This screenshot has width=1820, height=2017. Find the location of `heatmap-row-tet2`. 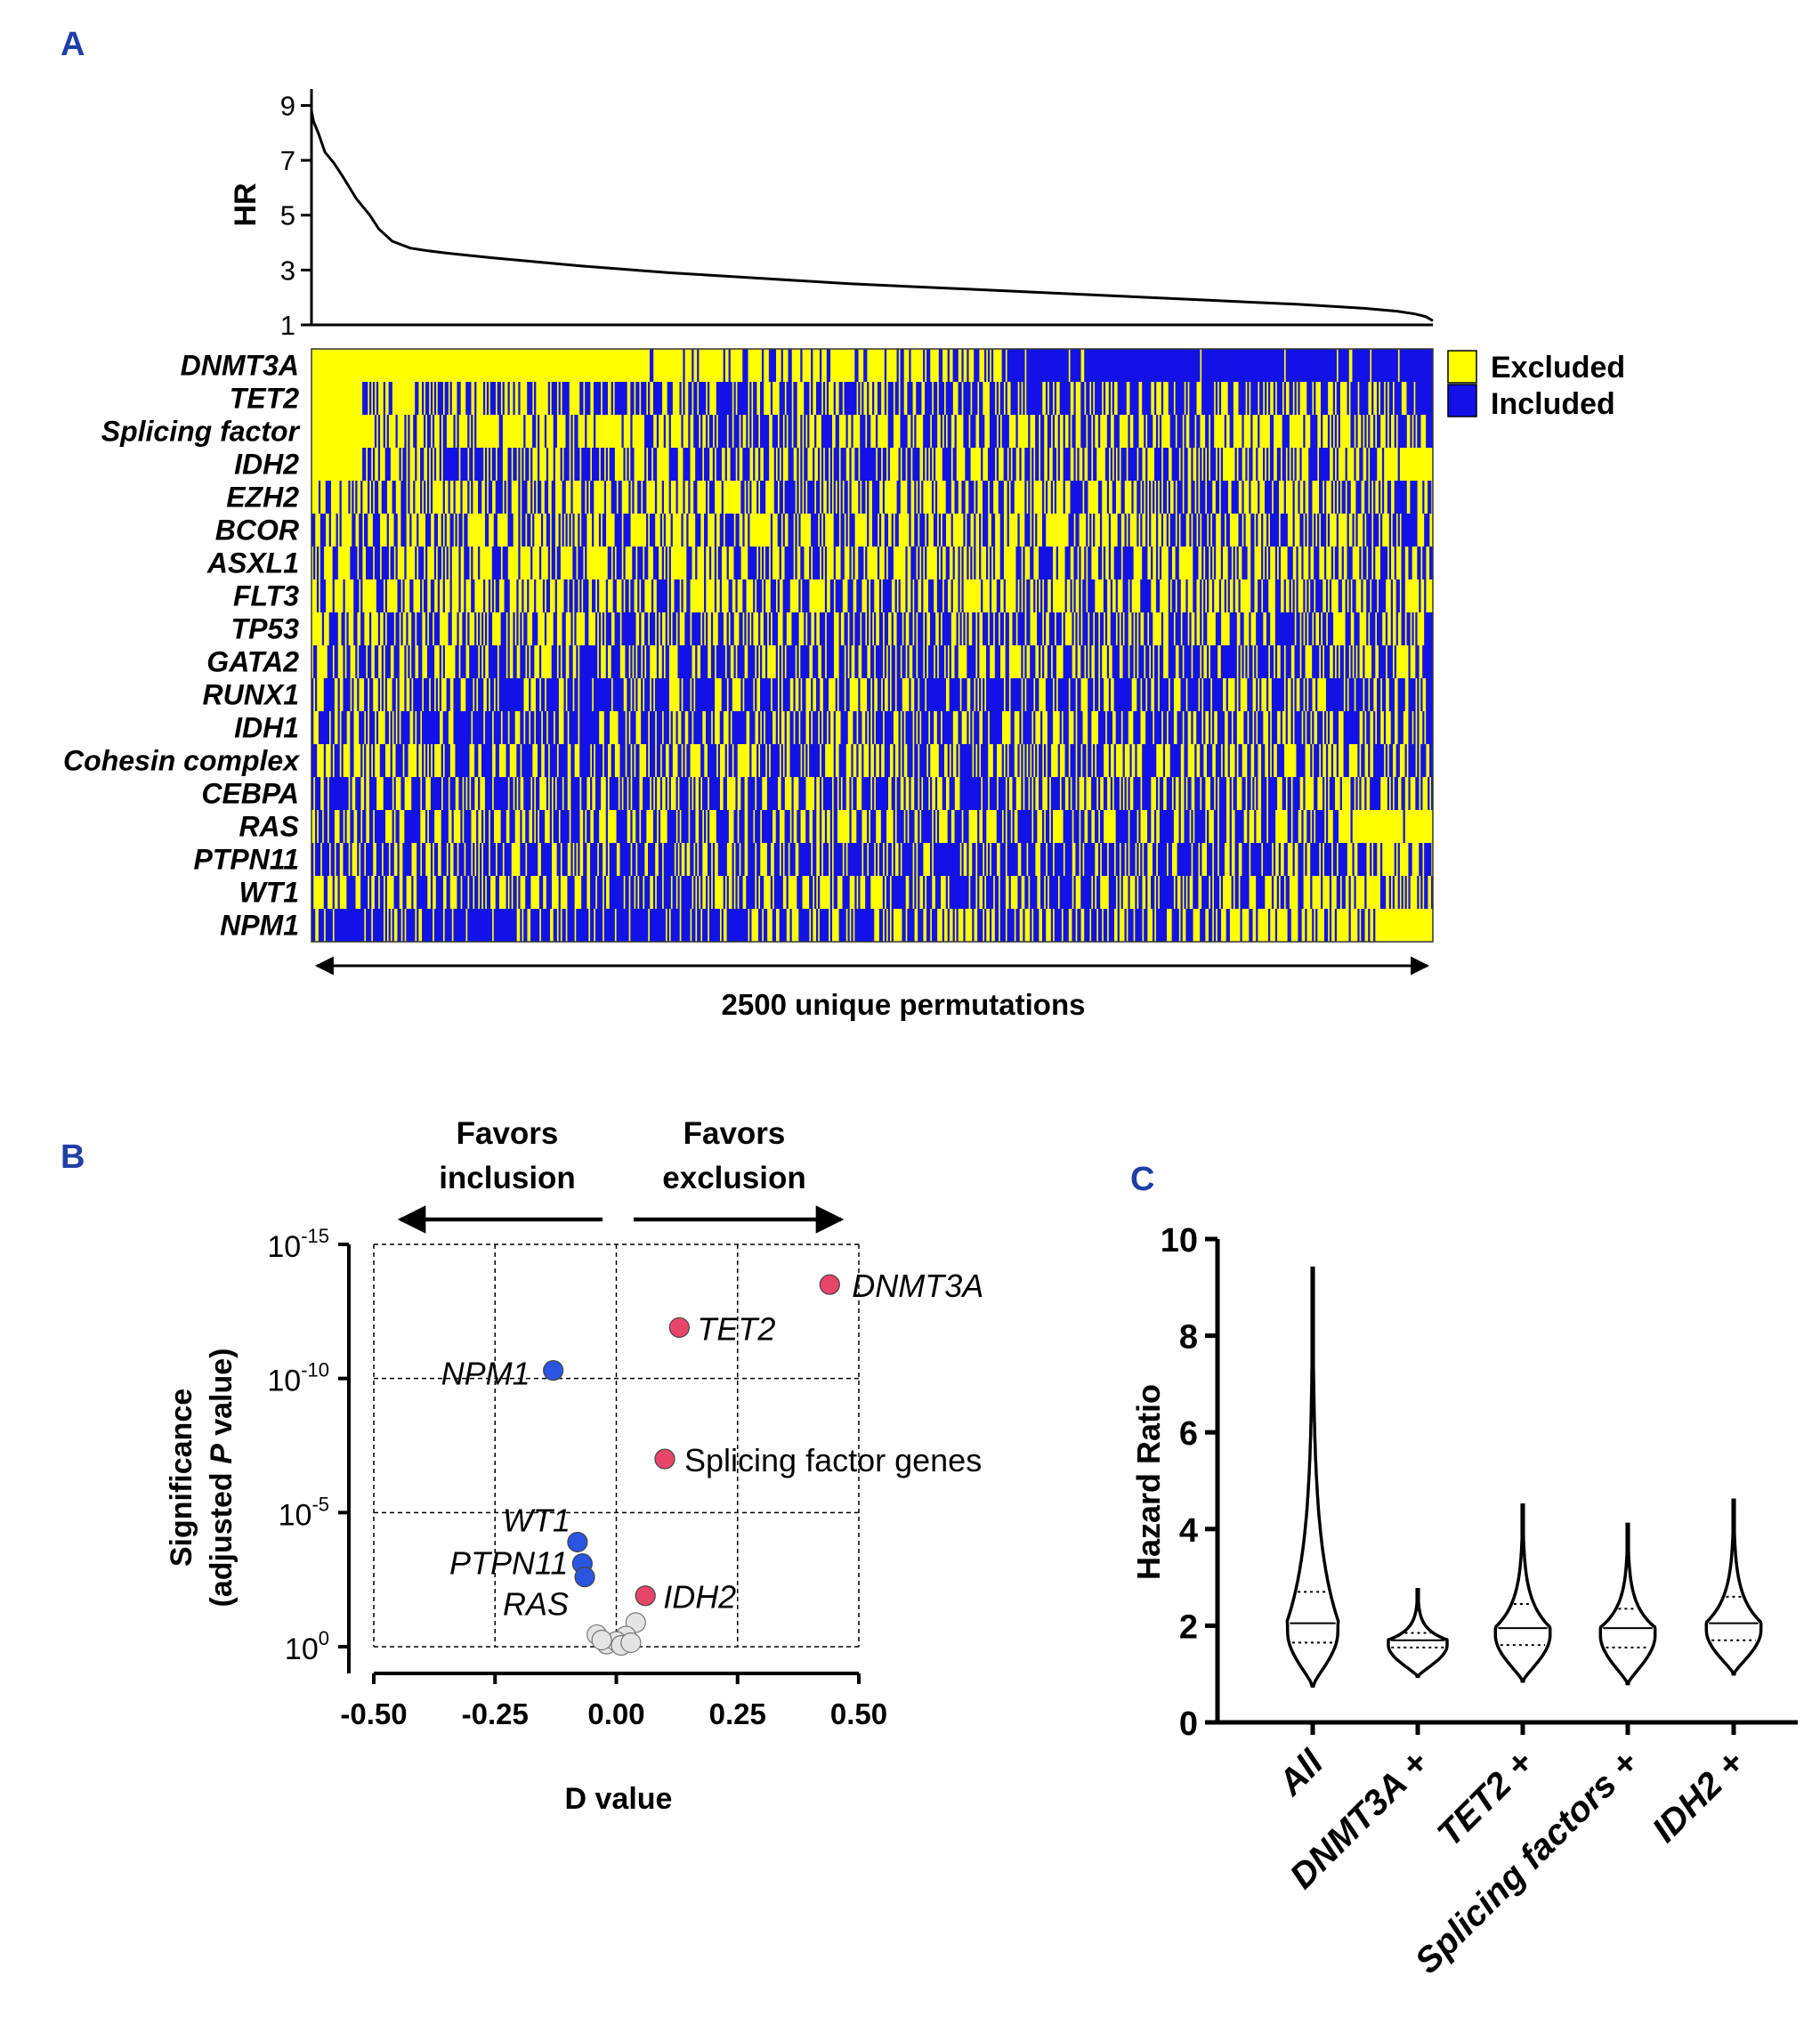

heatmap-row-tet2 is located at coordinates (897, 398).